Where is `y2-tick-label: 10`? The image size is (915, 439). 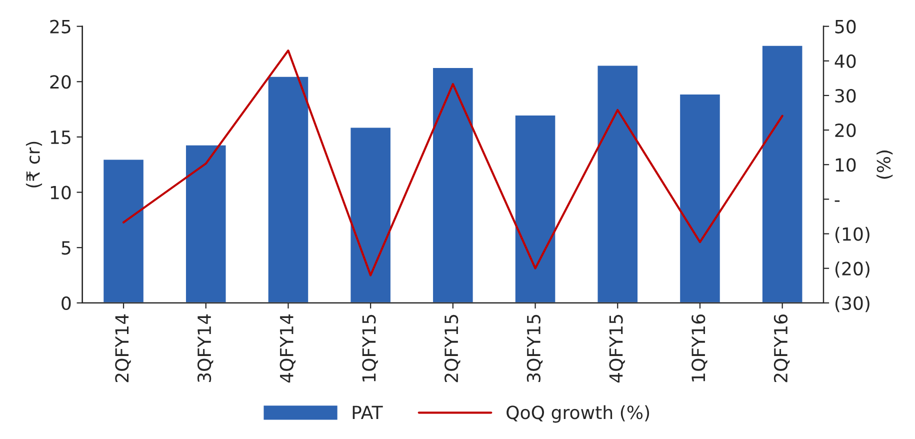 y2-tick-label: 10 is located at coordinates (846, 165).